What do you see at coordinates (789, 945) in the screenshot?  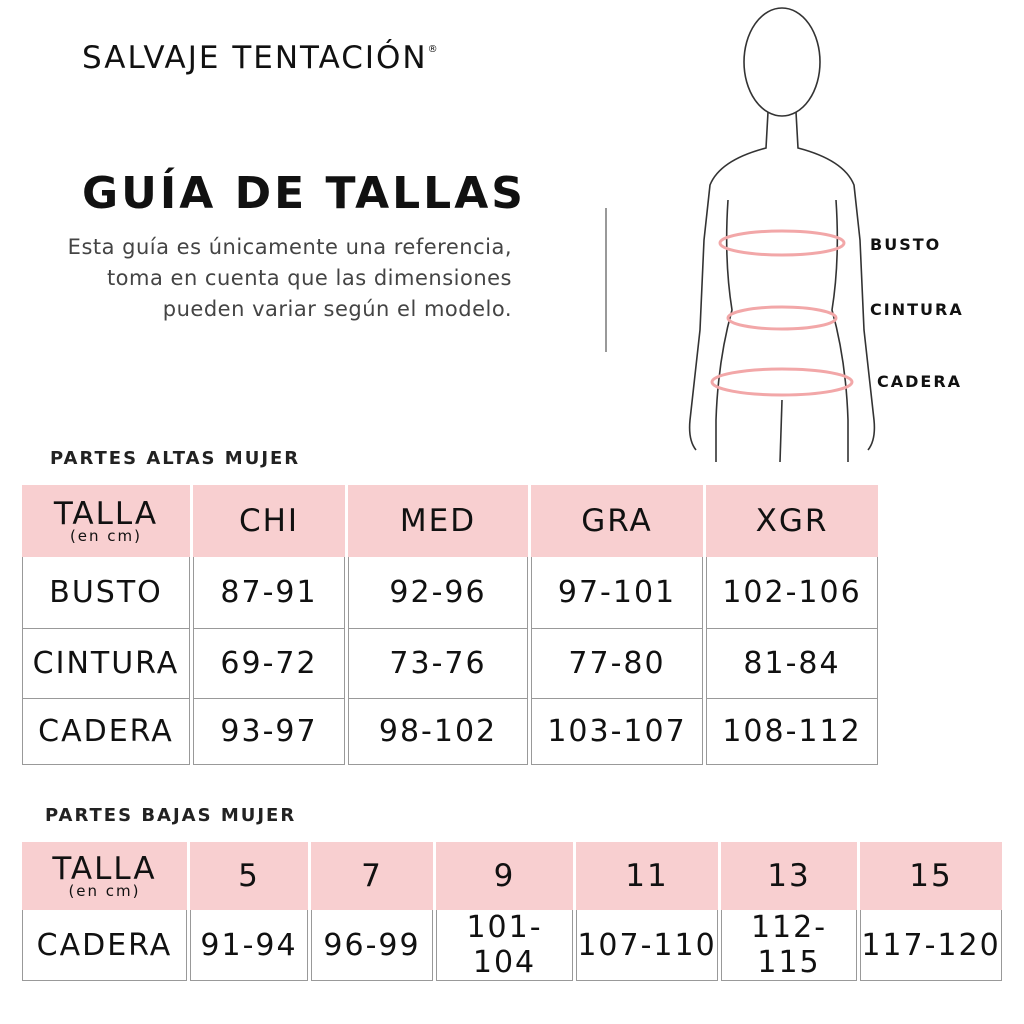 I see `cell: 112-115` at bounding box center [789, 945].